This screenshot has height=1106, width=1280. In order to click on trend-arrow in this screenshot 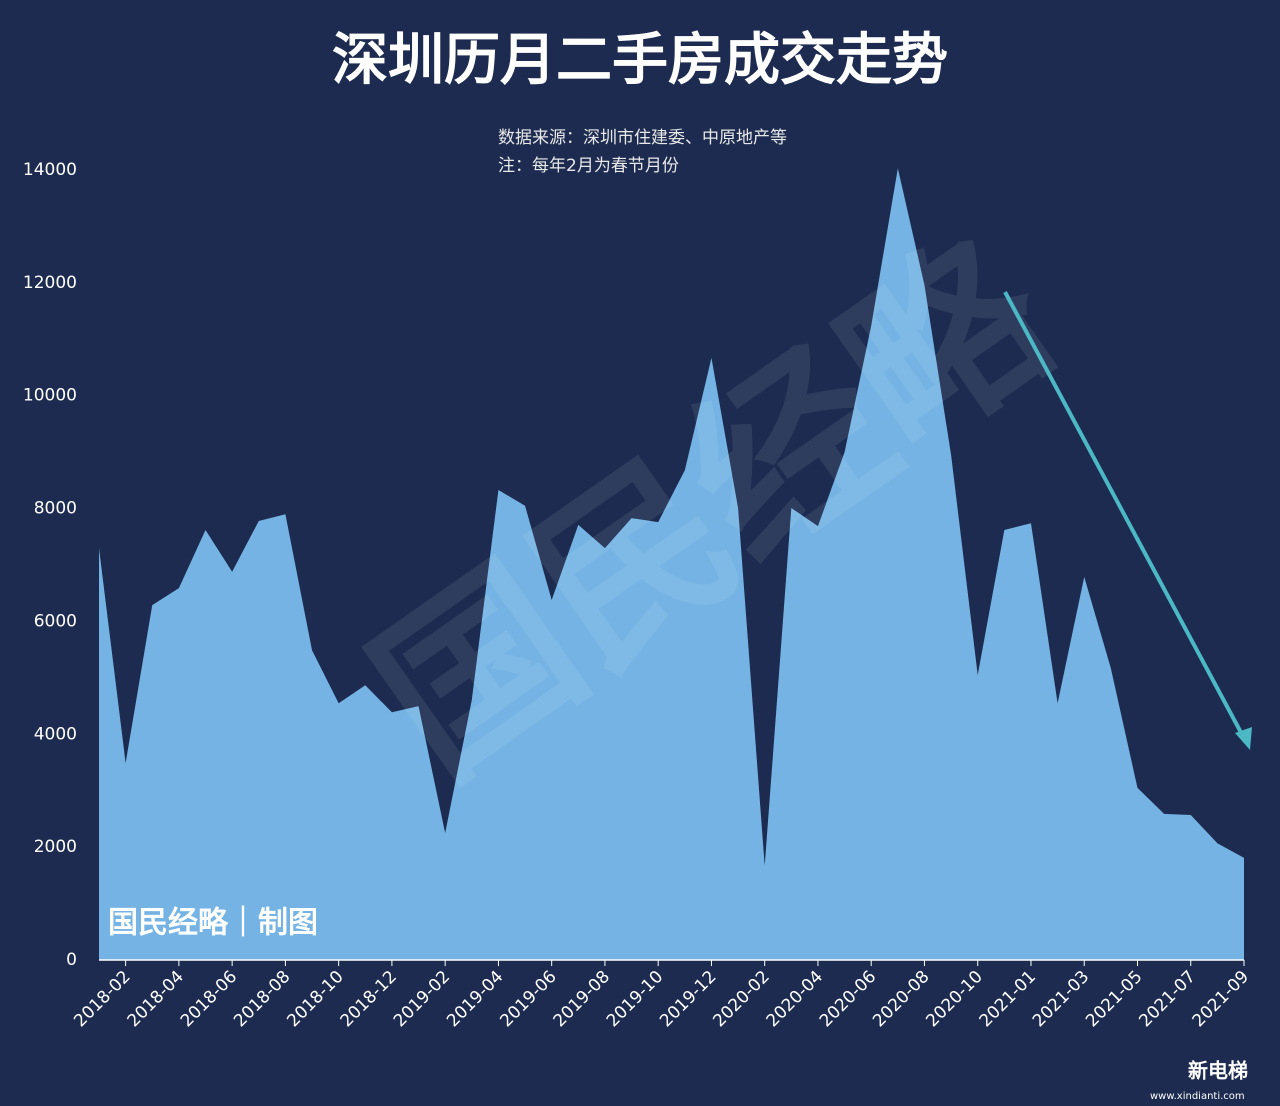, I will do `click(1125, 516)`.